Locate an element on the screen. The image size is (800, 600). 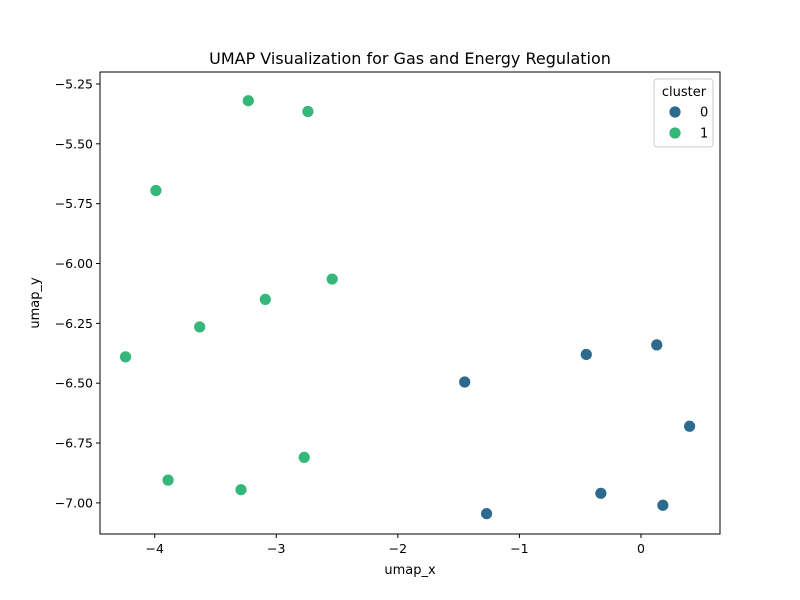
x-axis-label: umap_x is located at coordinates (410, 570).